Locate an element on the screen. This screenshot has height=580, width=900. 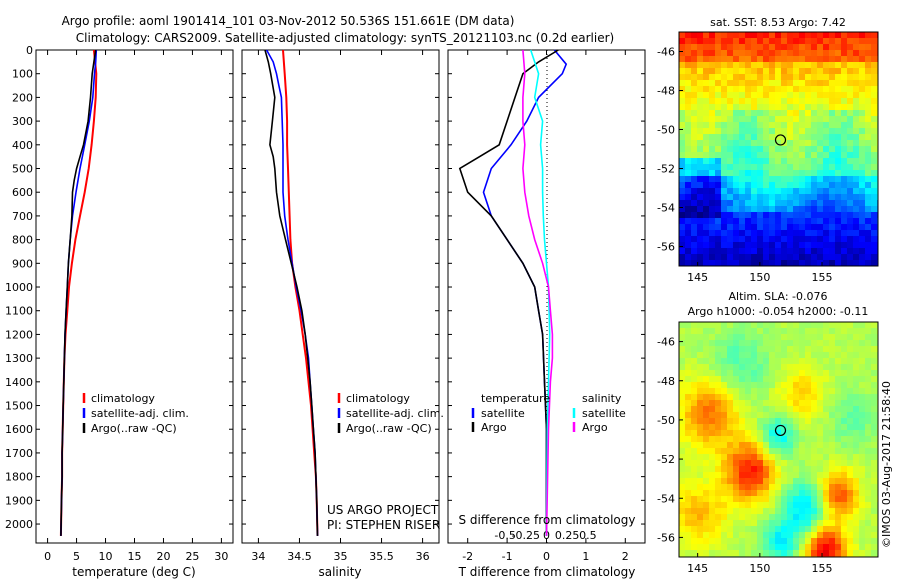
legend-label: Argo is located at coordinates (595, 427).